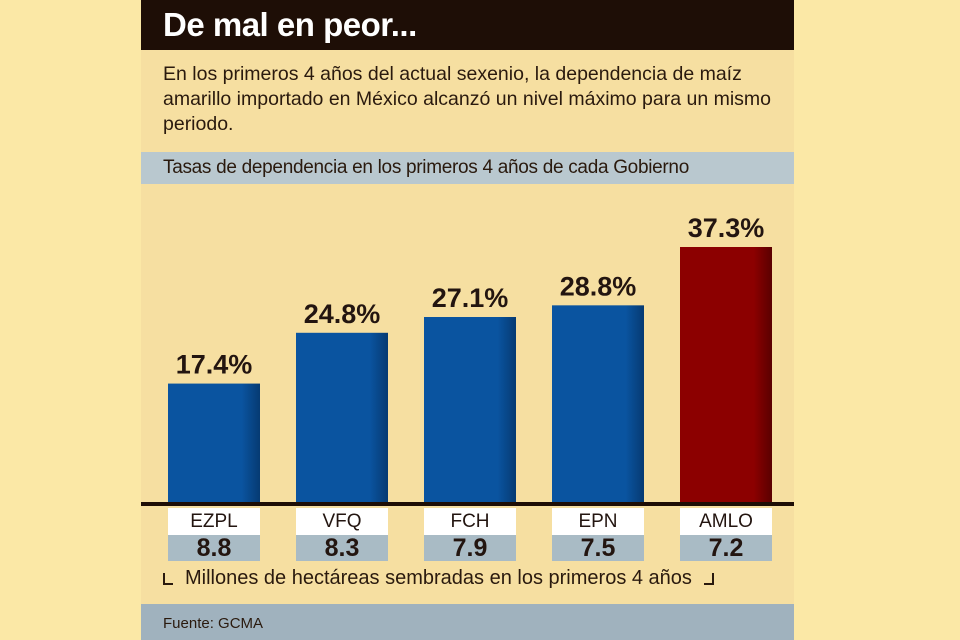  What do you see at coordinates (214, 365) in the screenshot?
I see `bar-value-label: 17.4%` at bounding box center [214, 365].